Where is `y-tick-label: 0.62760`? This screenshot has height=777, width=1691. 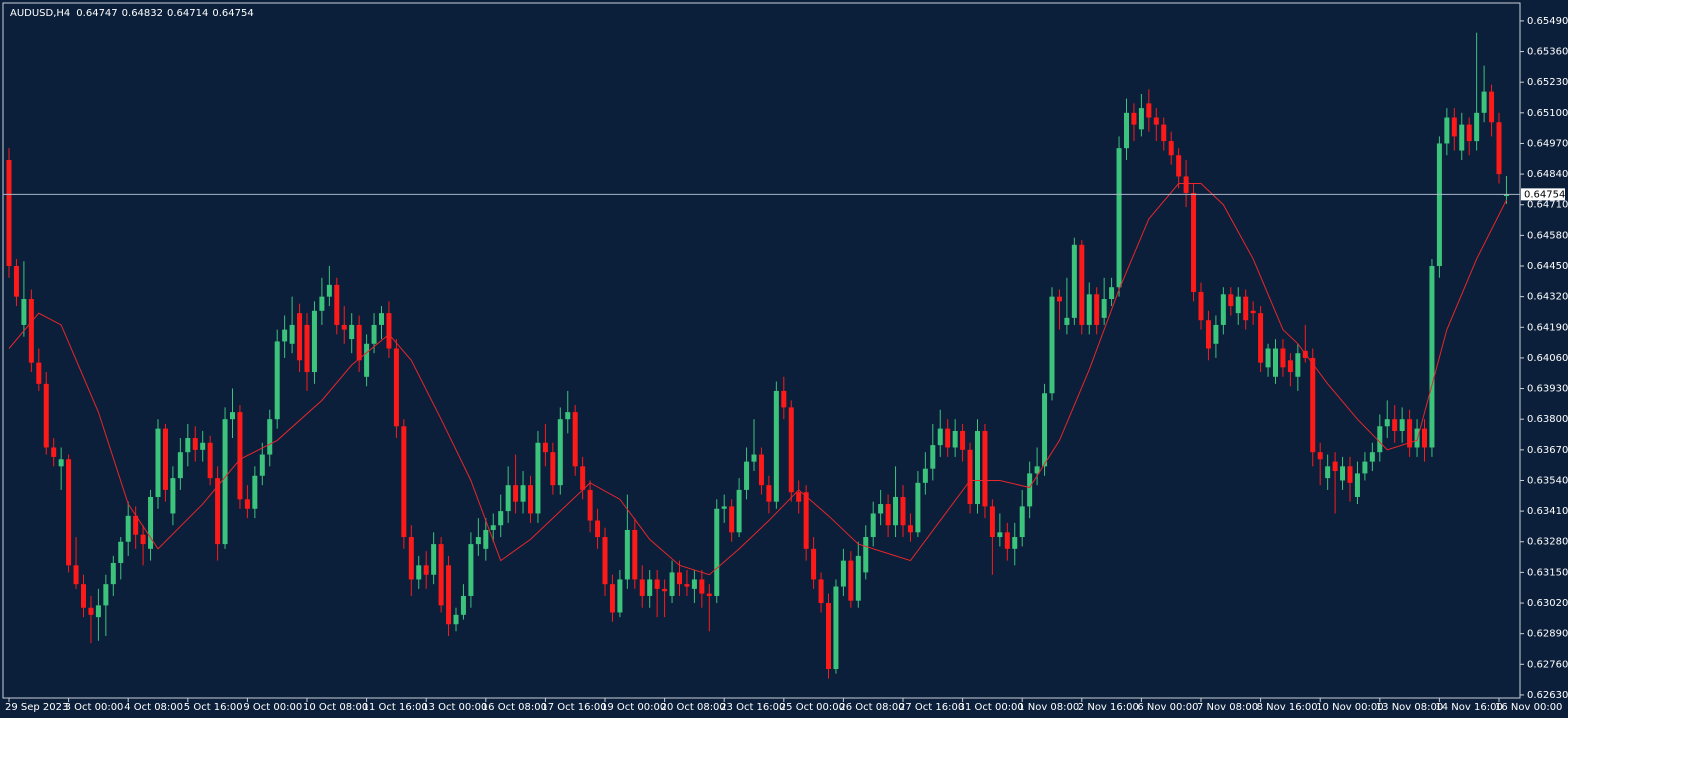
y-tick-label: 0.62760 is located at coordinates (1547, 664).